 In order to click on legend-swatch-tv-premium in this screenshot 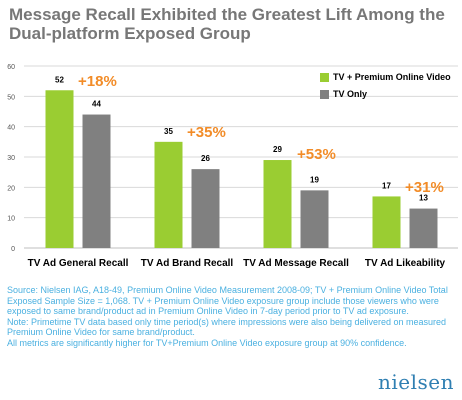, I will do `click(324, 77)`.